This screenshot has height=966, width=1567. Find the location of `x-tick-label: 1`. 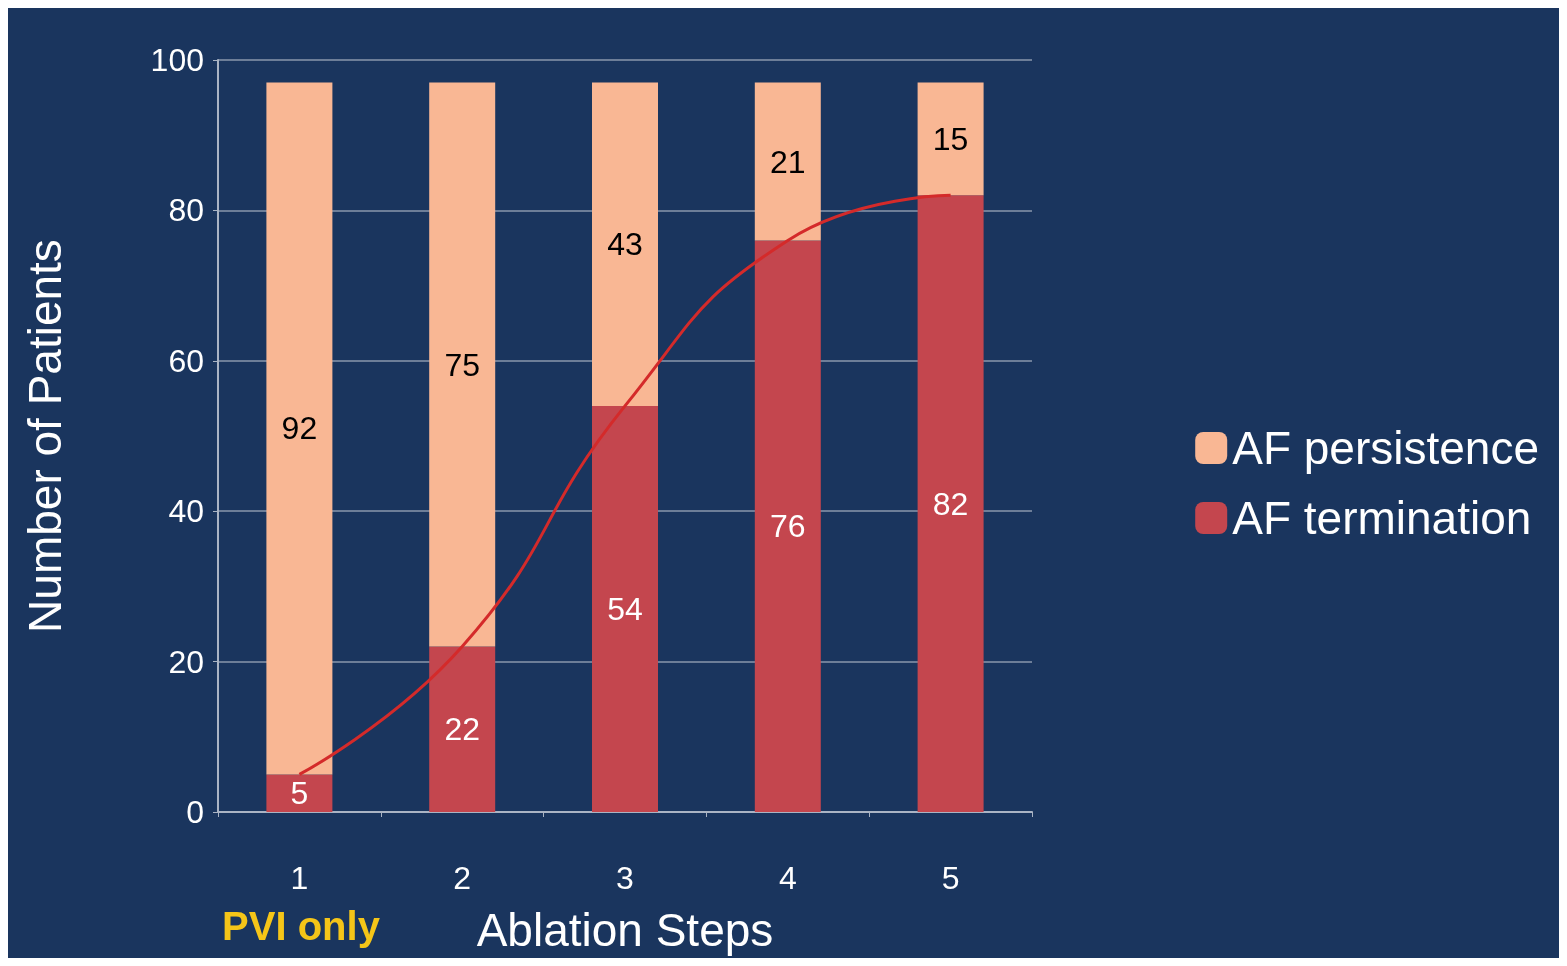

x-tick-label: 1 is located at coordinates (299, 878).